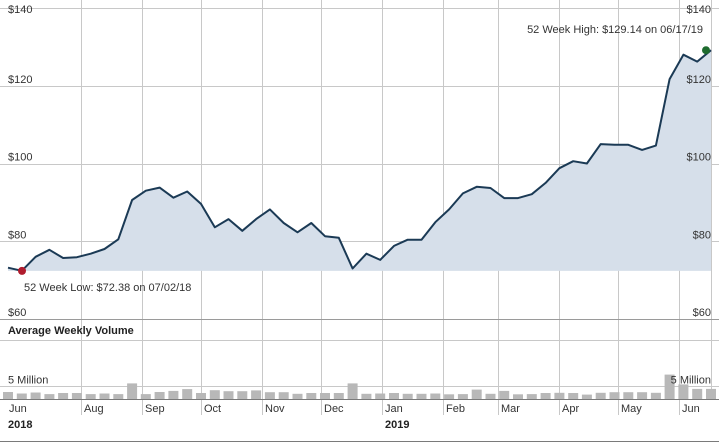 The image size is (719, 445). I want to click on y-tick-label-right: $80, so click(702, 235).